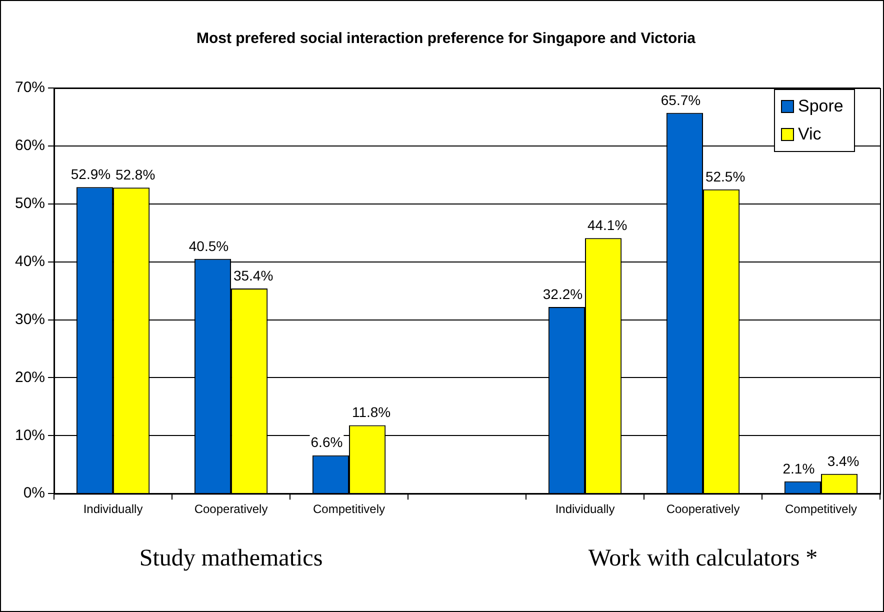 Image resolution: width=884 pixels, height=612 pixels. I want to click on y-tick-label: 70%, so click(30, 87).